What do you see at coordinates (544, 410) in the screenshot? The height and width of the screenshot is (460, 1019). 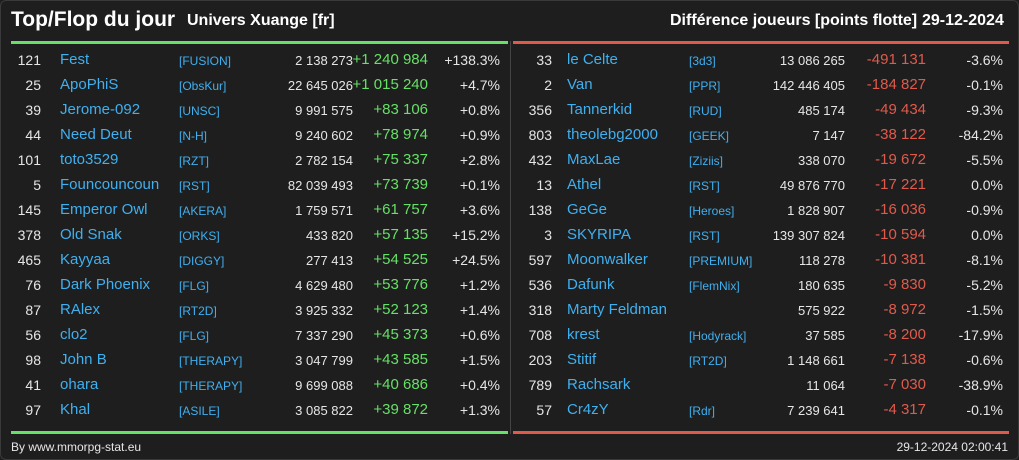 I see `player-rank: 57` at bounding box center [544, 410].